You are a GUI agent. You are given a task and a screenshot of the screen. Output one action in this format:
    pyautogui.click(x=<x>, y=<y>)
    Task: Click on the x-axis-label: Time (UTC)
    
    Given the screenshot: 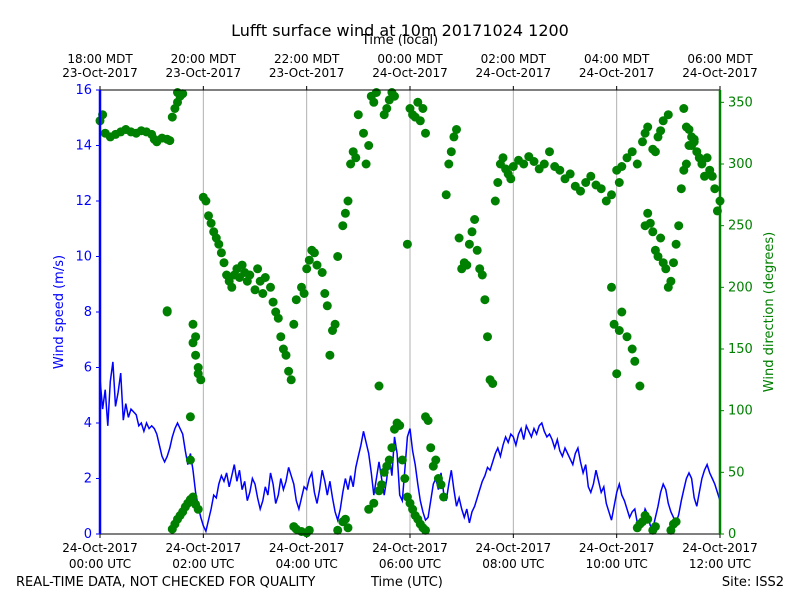 What is the action you would take?
    pyautogui.click(x=407, y=582)
    